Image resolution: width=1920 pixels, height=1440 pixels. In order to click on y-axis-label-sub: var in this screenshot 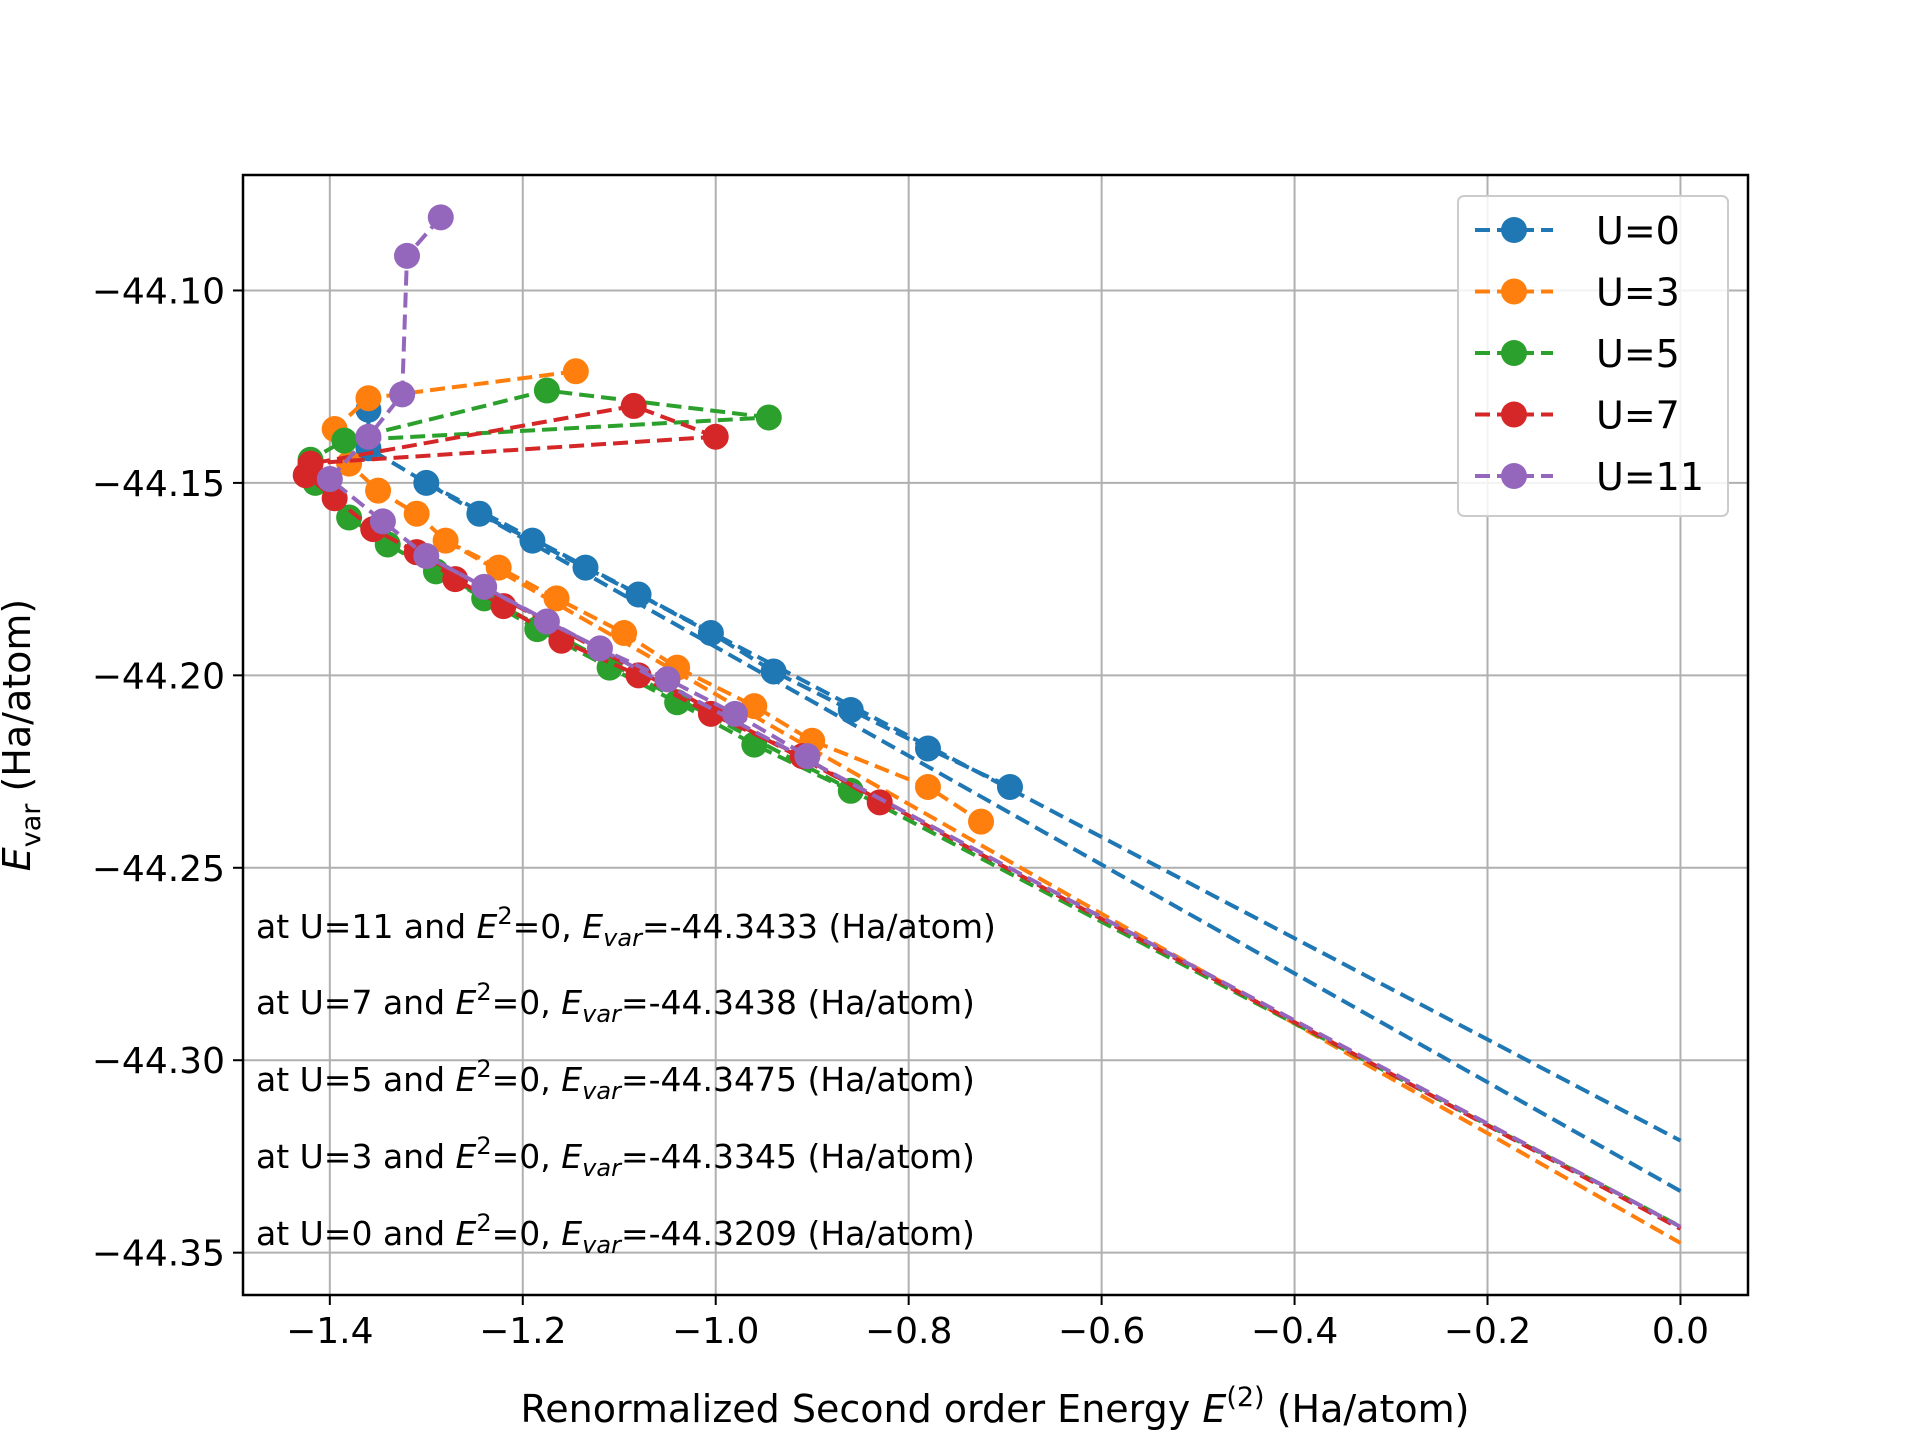, I will do `click(31, 825)`.